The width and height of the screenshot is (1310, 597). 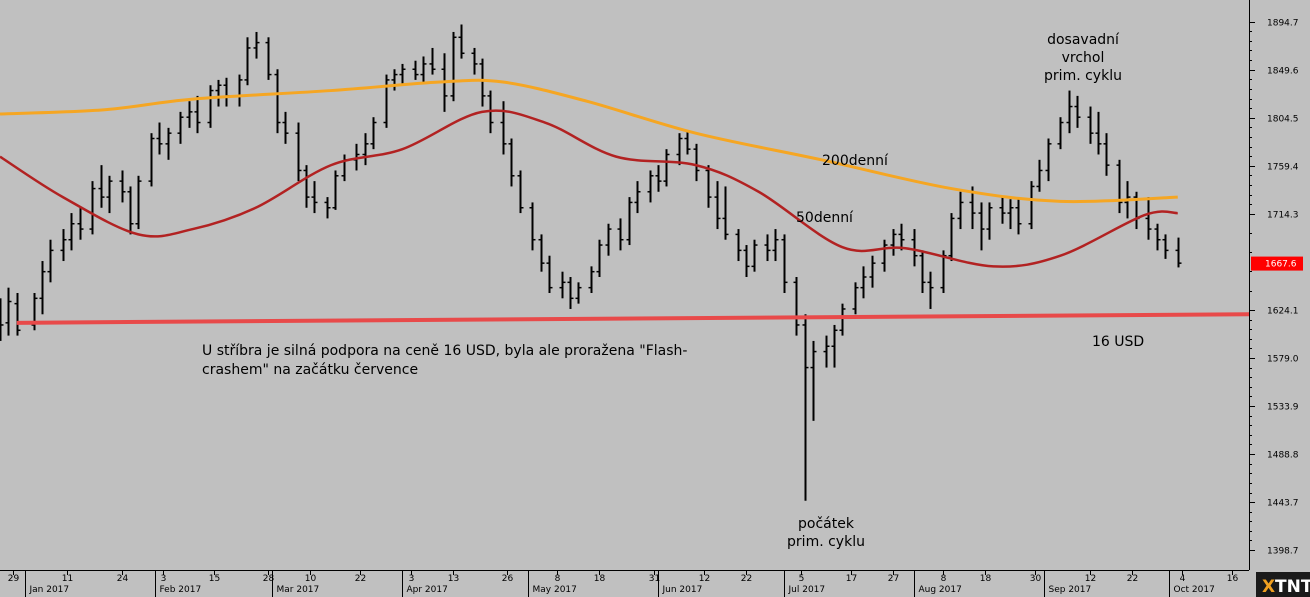 I want to click on x-day-label: 24, so click(x=123, y=579).